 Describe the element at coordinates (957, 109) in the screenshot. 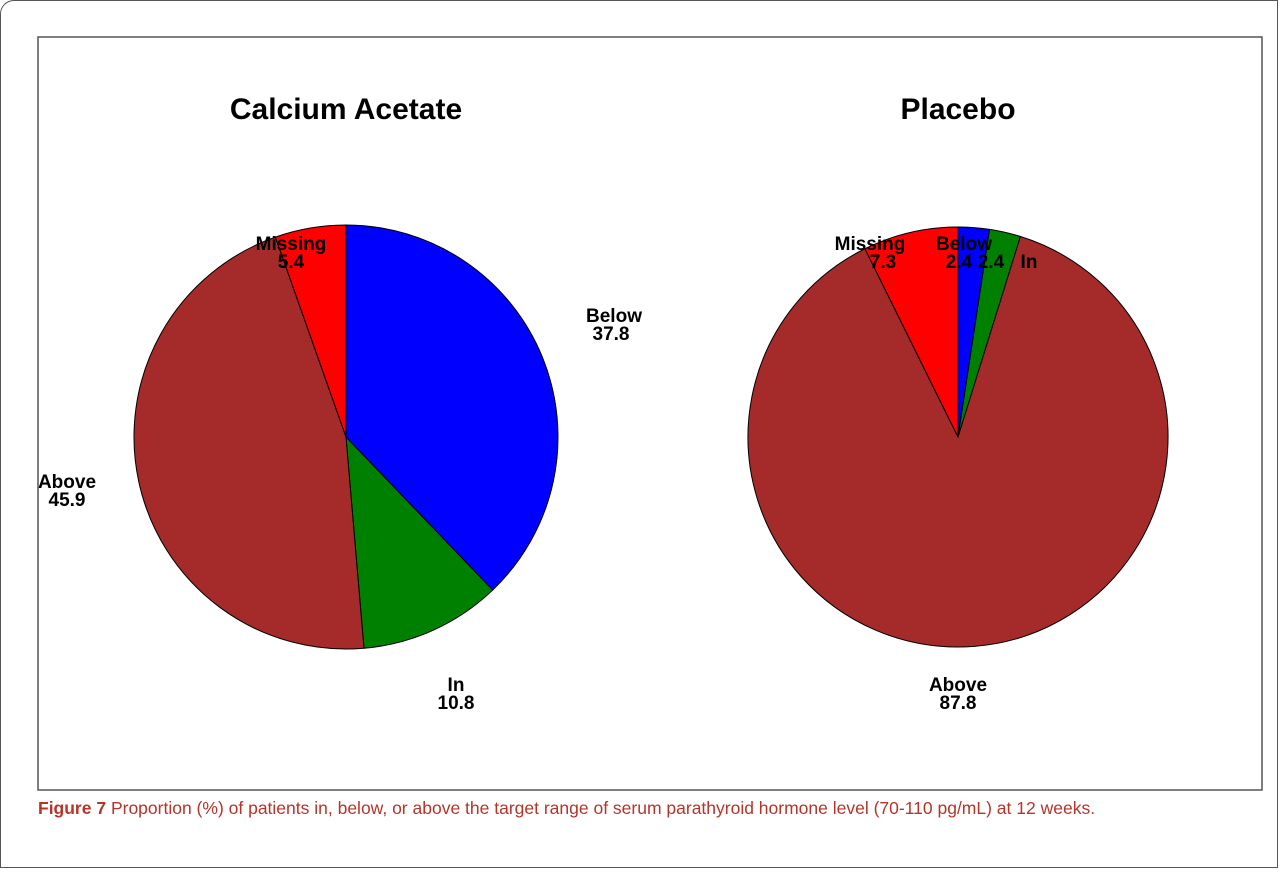

I see `chart-title: Placebo` at that location.